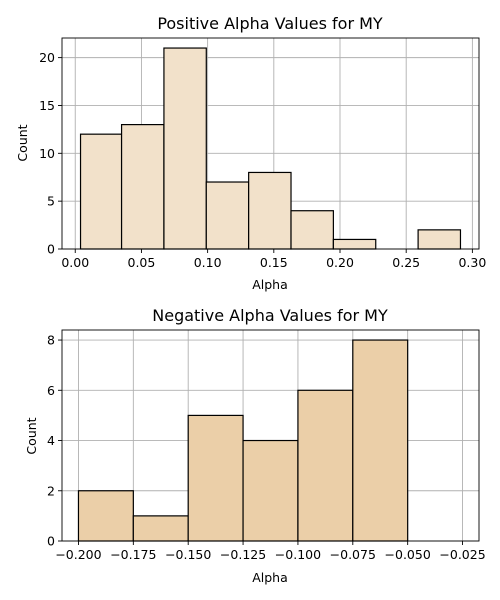 The height and width of the screenshot is (600, 500). I want to click on y-tick-label: 8, so click(51, 340).